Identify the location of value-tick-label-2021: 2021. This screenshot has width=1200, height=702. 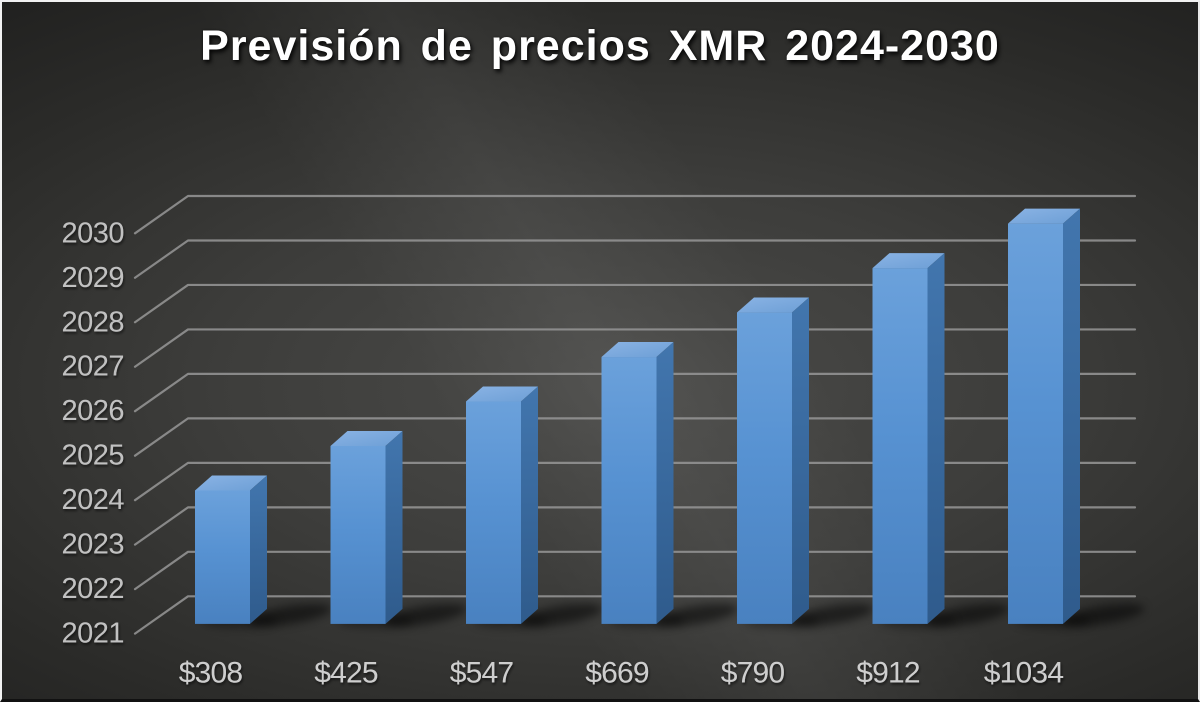
(92, 634).